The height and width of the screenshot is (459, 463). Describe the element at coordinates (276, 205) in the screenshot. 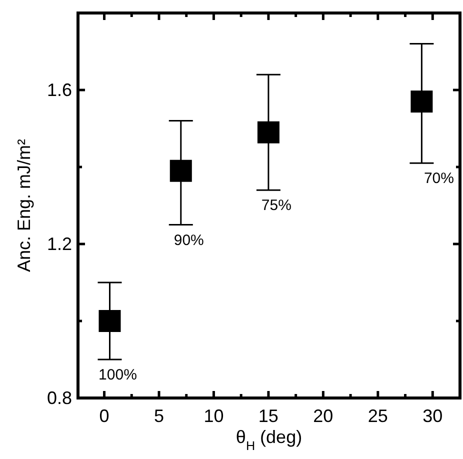

I see `annotation: 75%` at that location.